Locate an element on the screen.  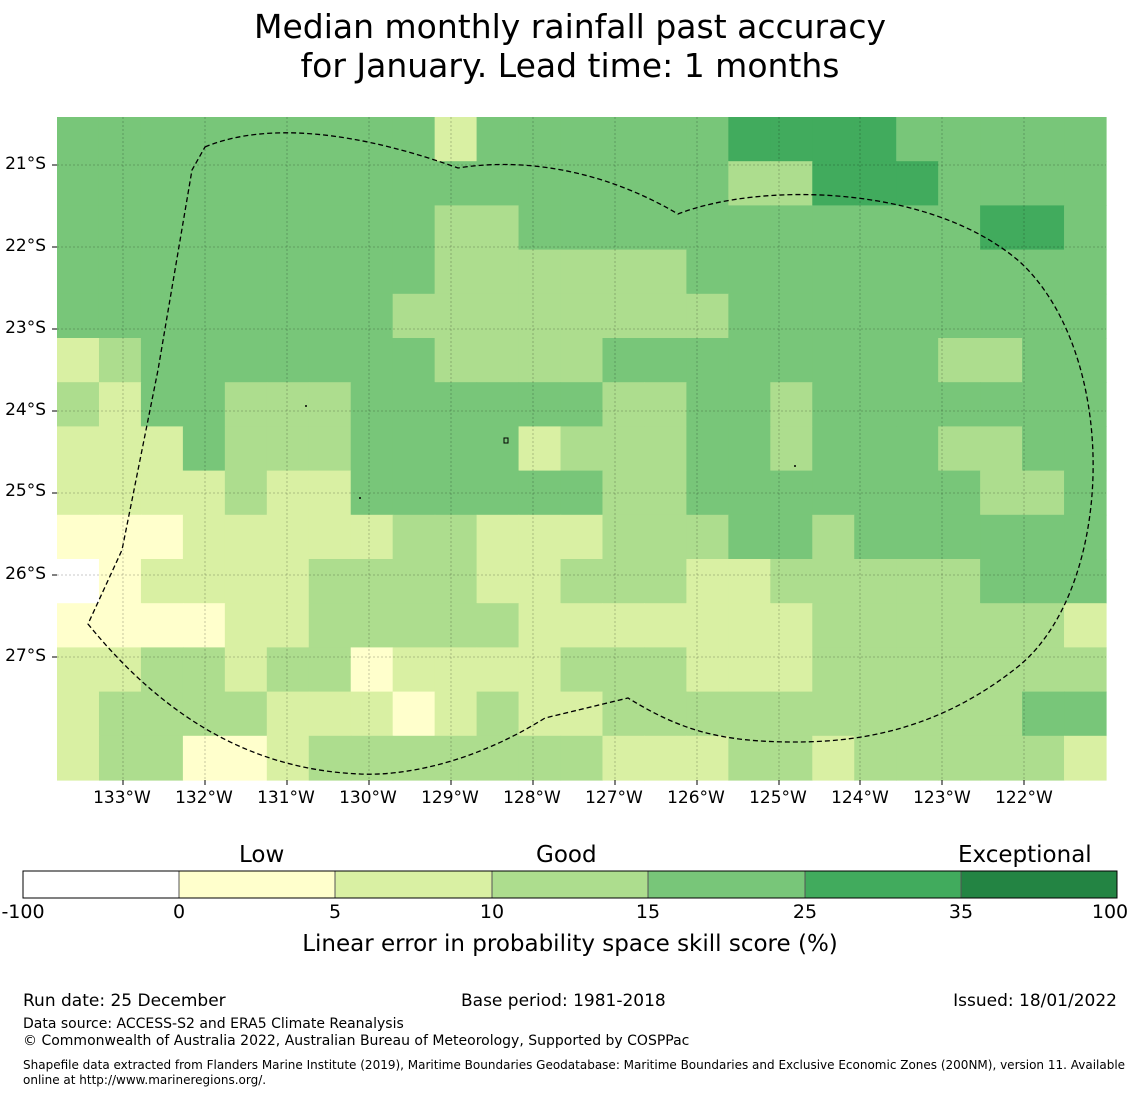
lon-label-125w: 125°W is located at coordinates (778, 798).